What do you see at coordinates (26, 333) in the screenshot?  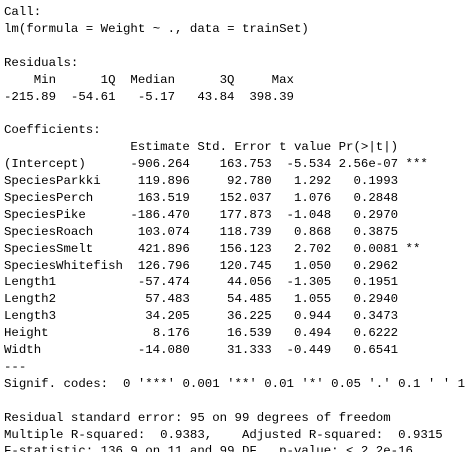 I see `coef-name: Height` at bounding box center [26, 333].